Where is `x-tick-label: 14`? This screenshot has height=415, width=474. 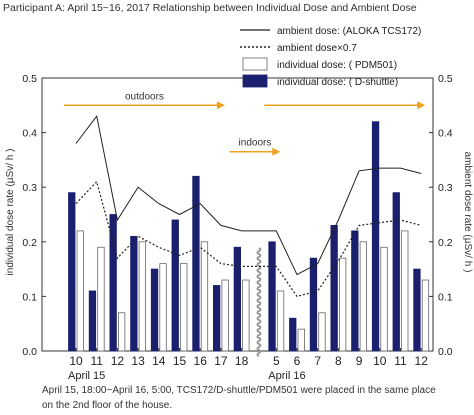 x-tick-label: 14 is located at coordinates (159, 361).